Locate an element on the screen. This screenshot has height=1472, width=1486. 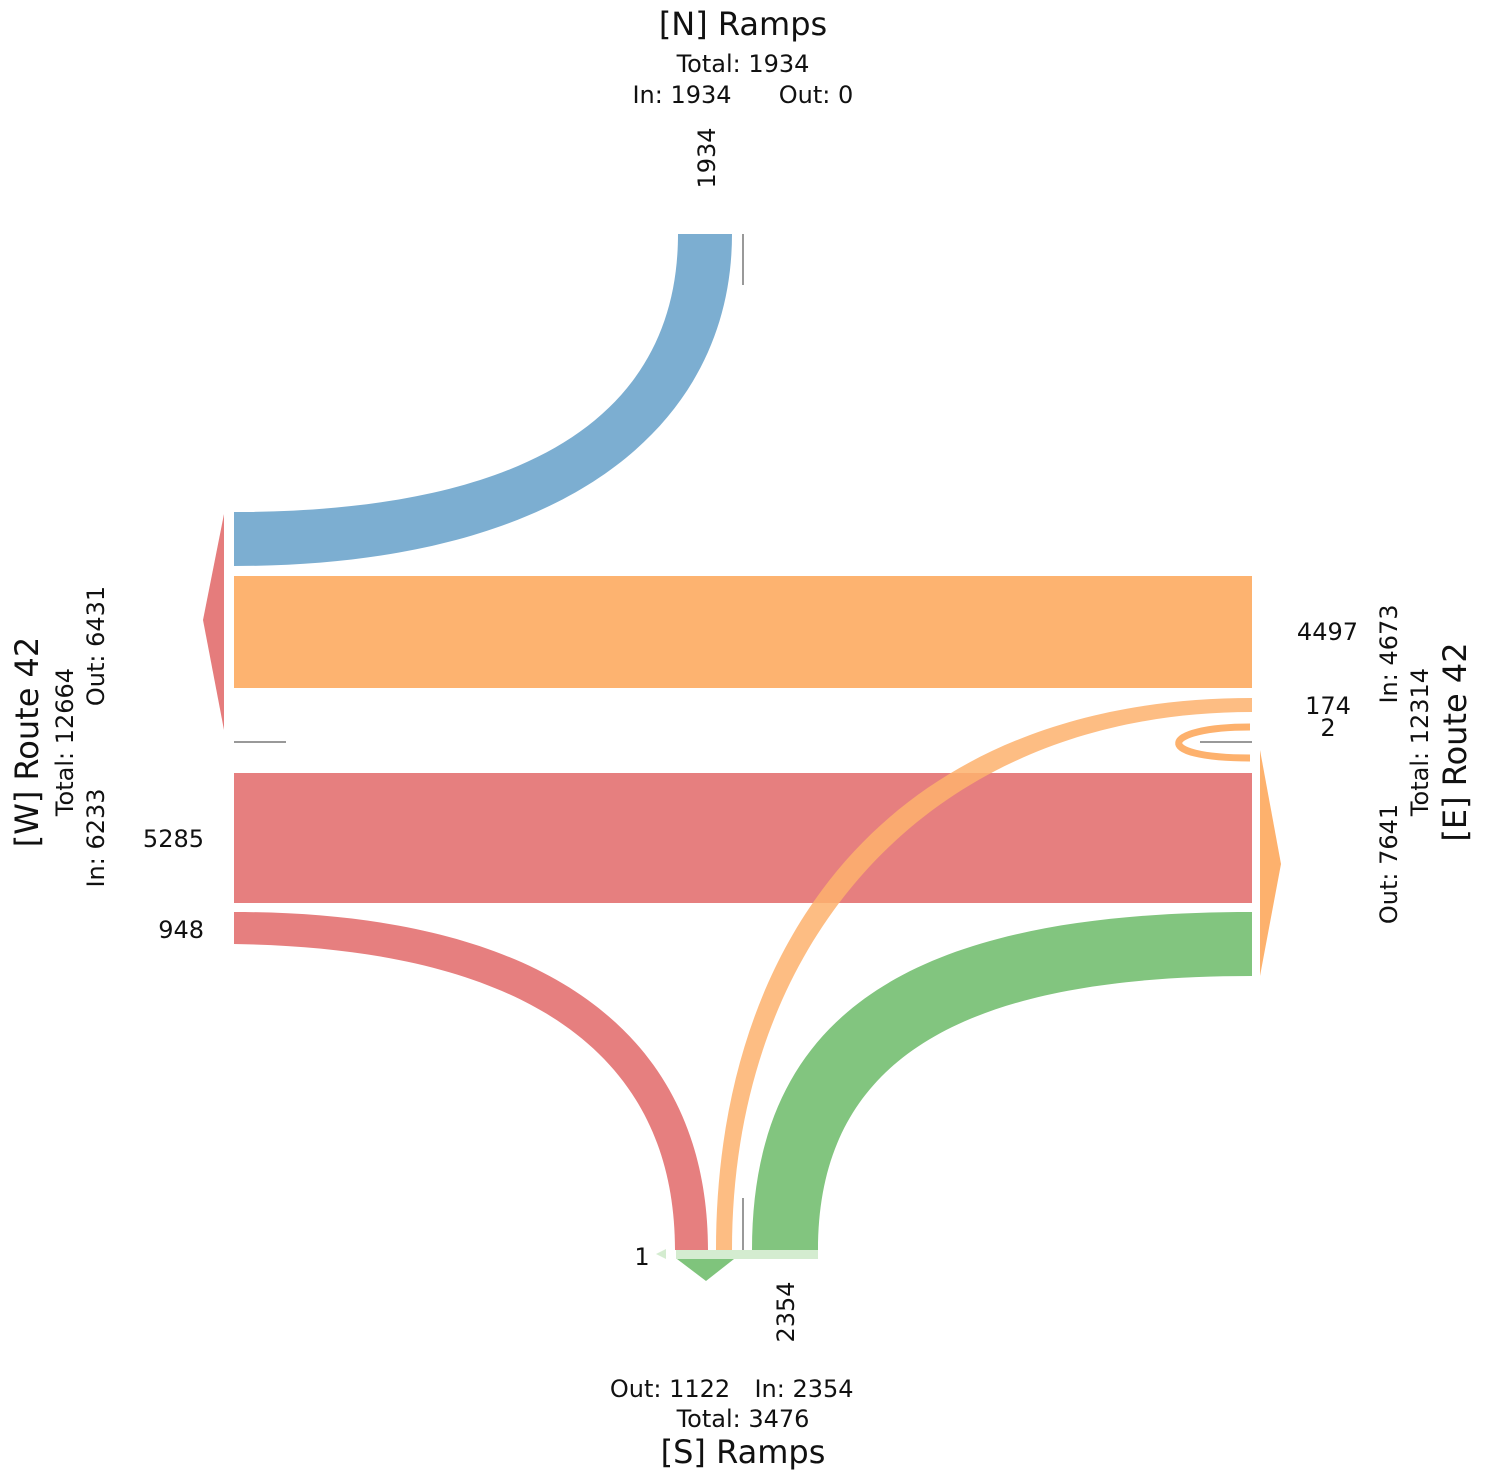
south-in: In: 2354 is located at coordinates (803, 1389).